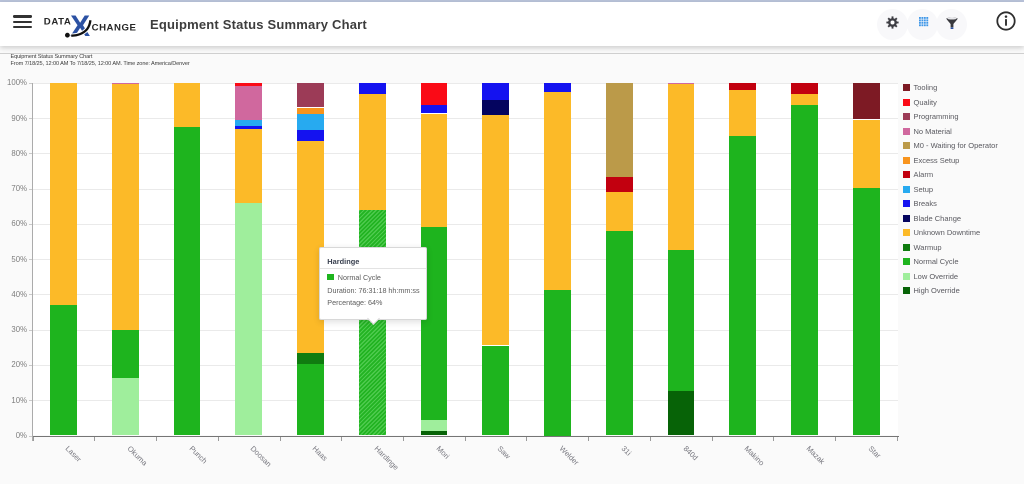 Image resolution: width=1024 pixels, height=484 pixels. I want to click on svg-text: CHANGE, so click(114, 27).